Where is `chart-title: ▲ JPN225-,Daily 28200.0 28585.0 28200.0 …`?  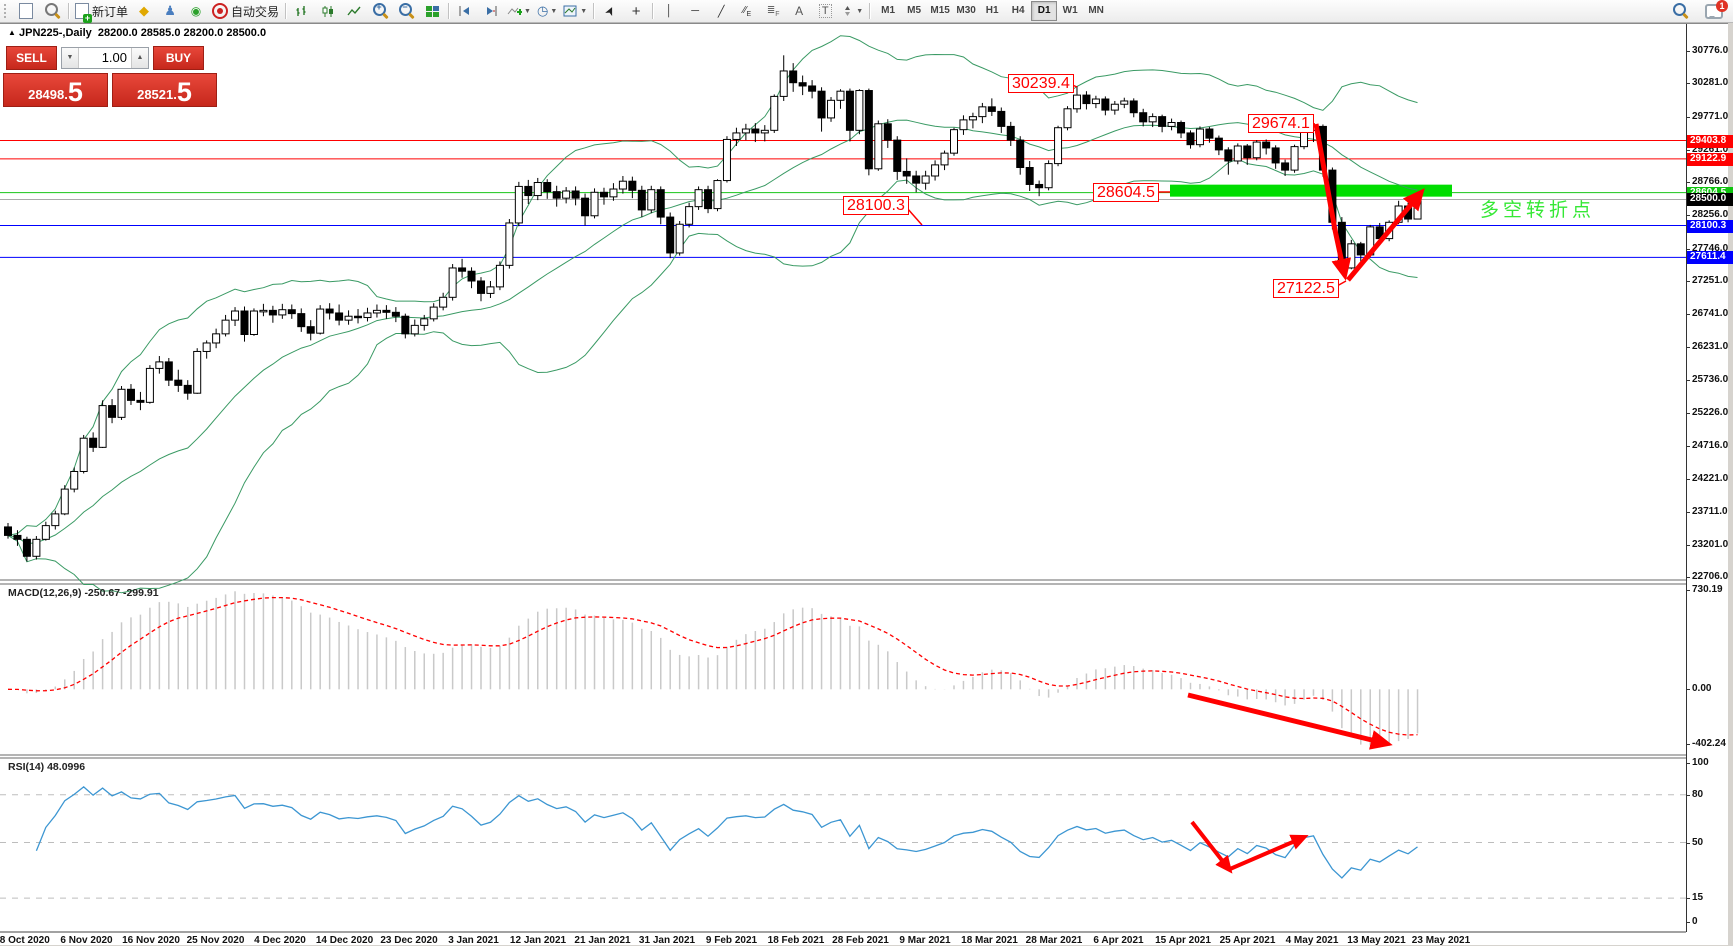
chart-title: ▲ JPN225-,Daily 28200.0 28585.0 28200.0 … is located at coordinates (137, 33).